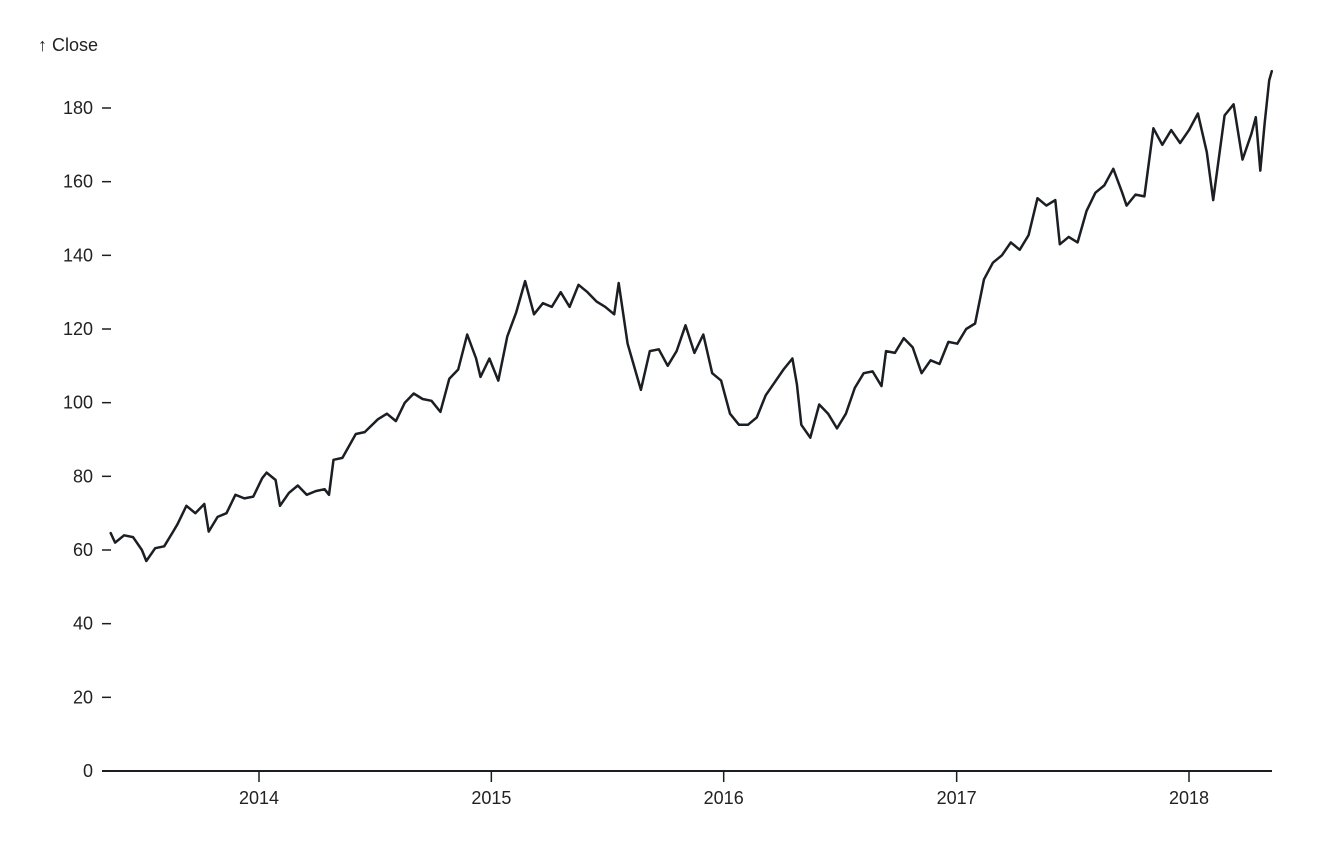  What do you see at coordinates (724, 798) in the screenshot?
I see `x-tick-label: 2016` at bounding box center [724, 798].